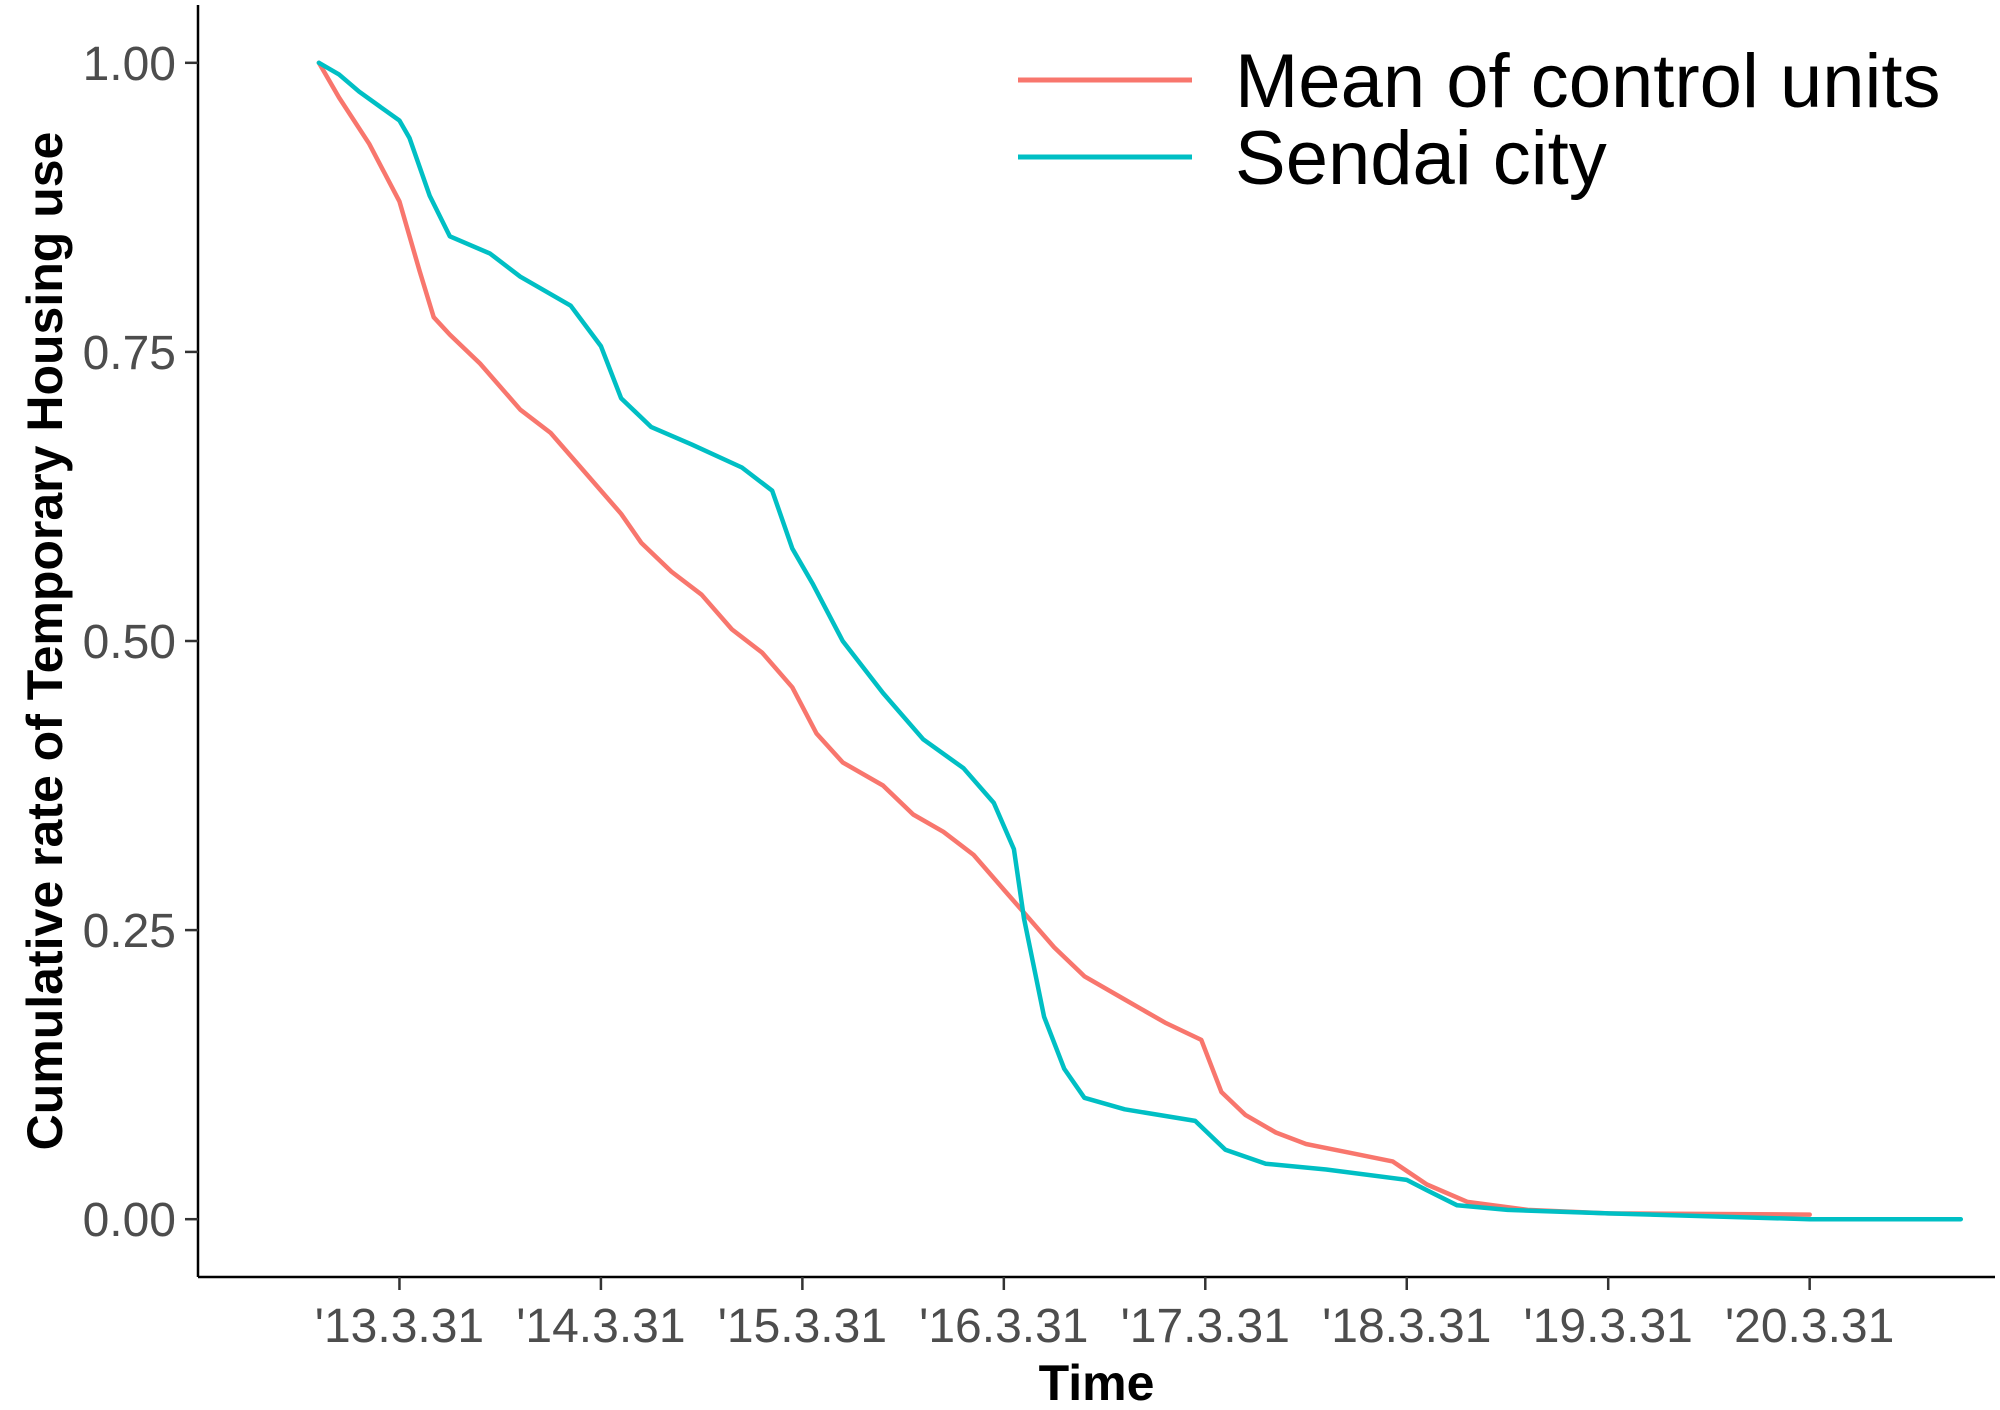  What do you see at coordinates (1809, 1326) in the screenshot?
I see `x-tick-label-7: '20.3.31` at bounding box center [1809, 1326].